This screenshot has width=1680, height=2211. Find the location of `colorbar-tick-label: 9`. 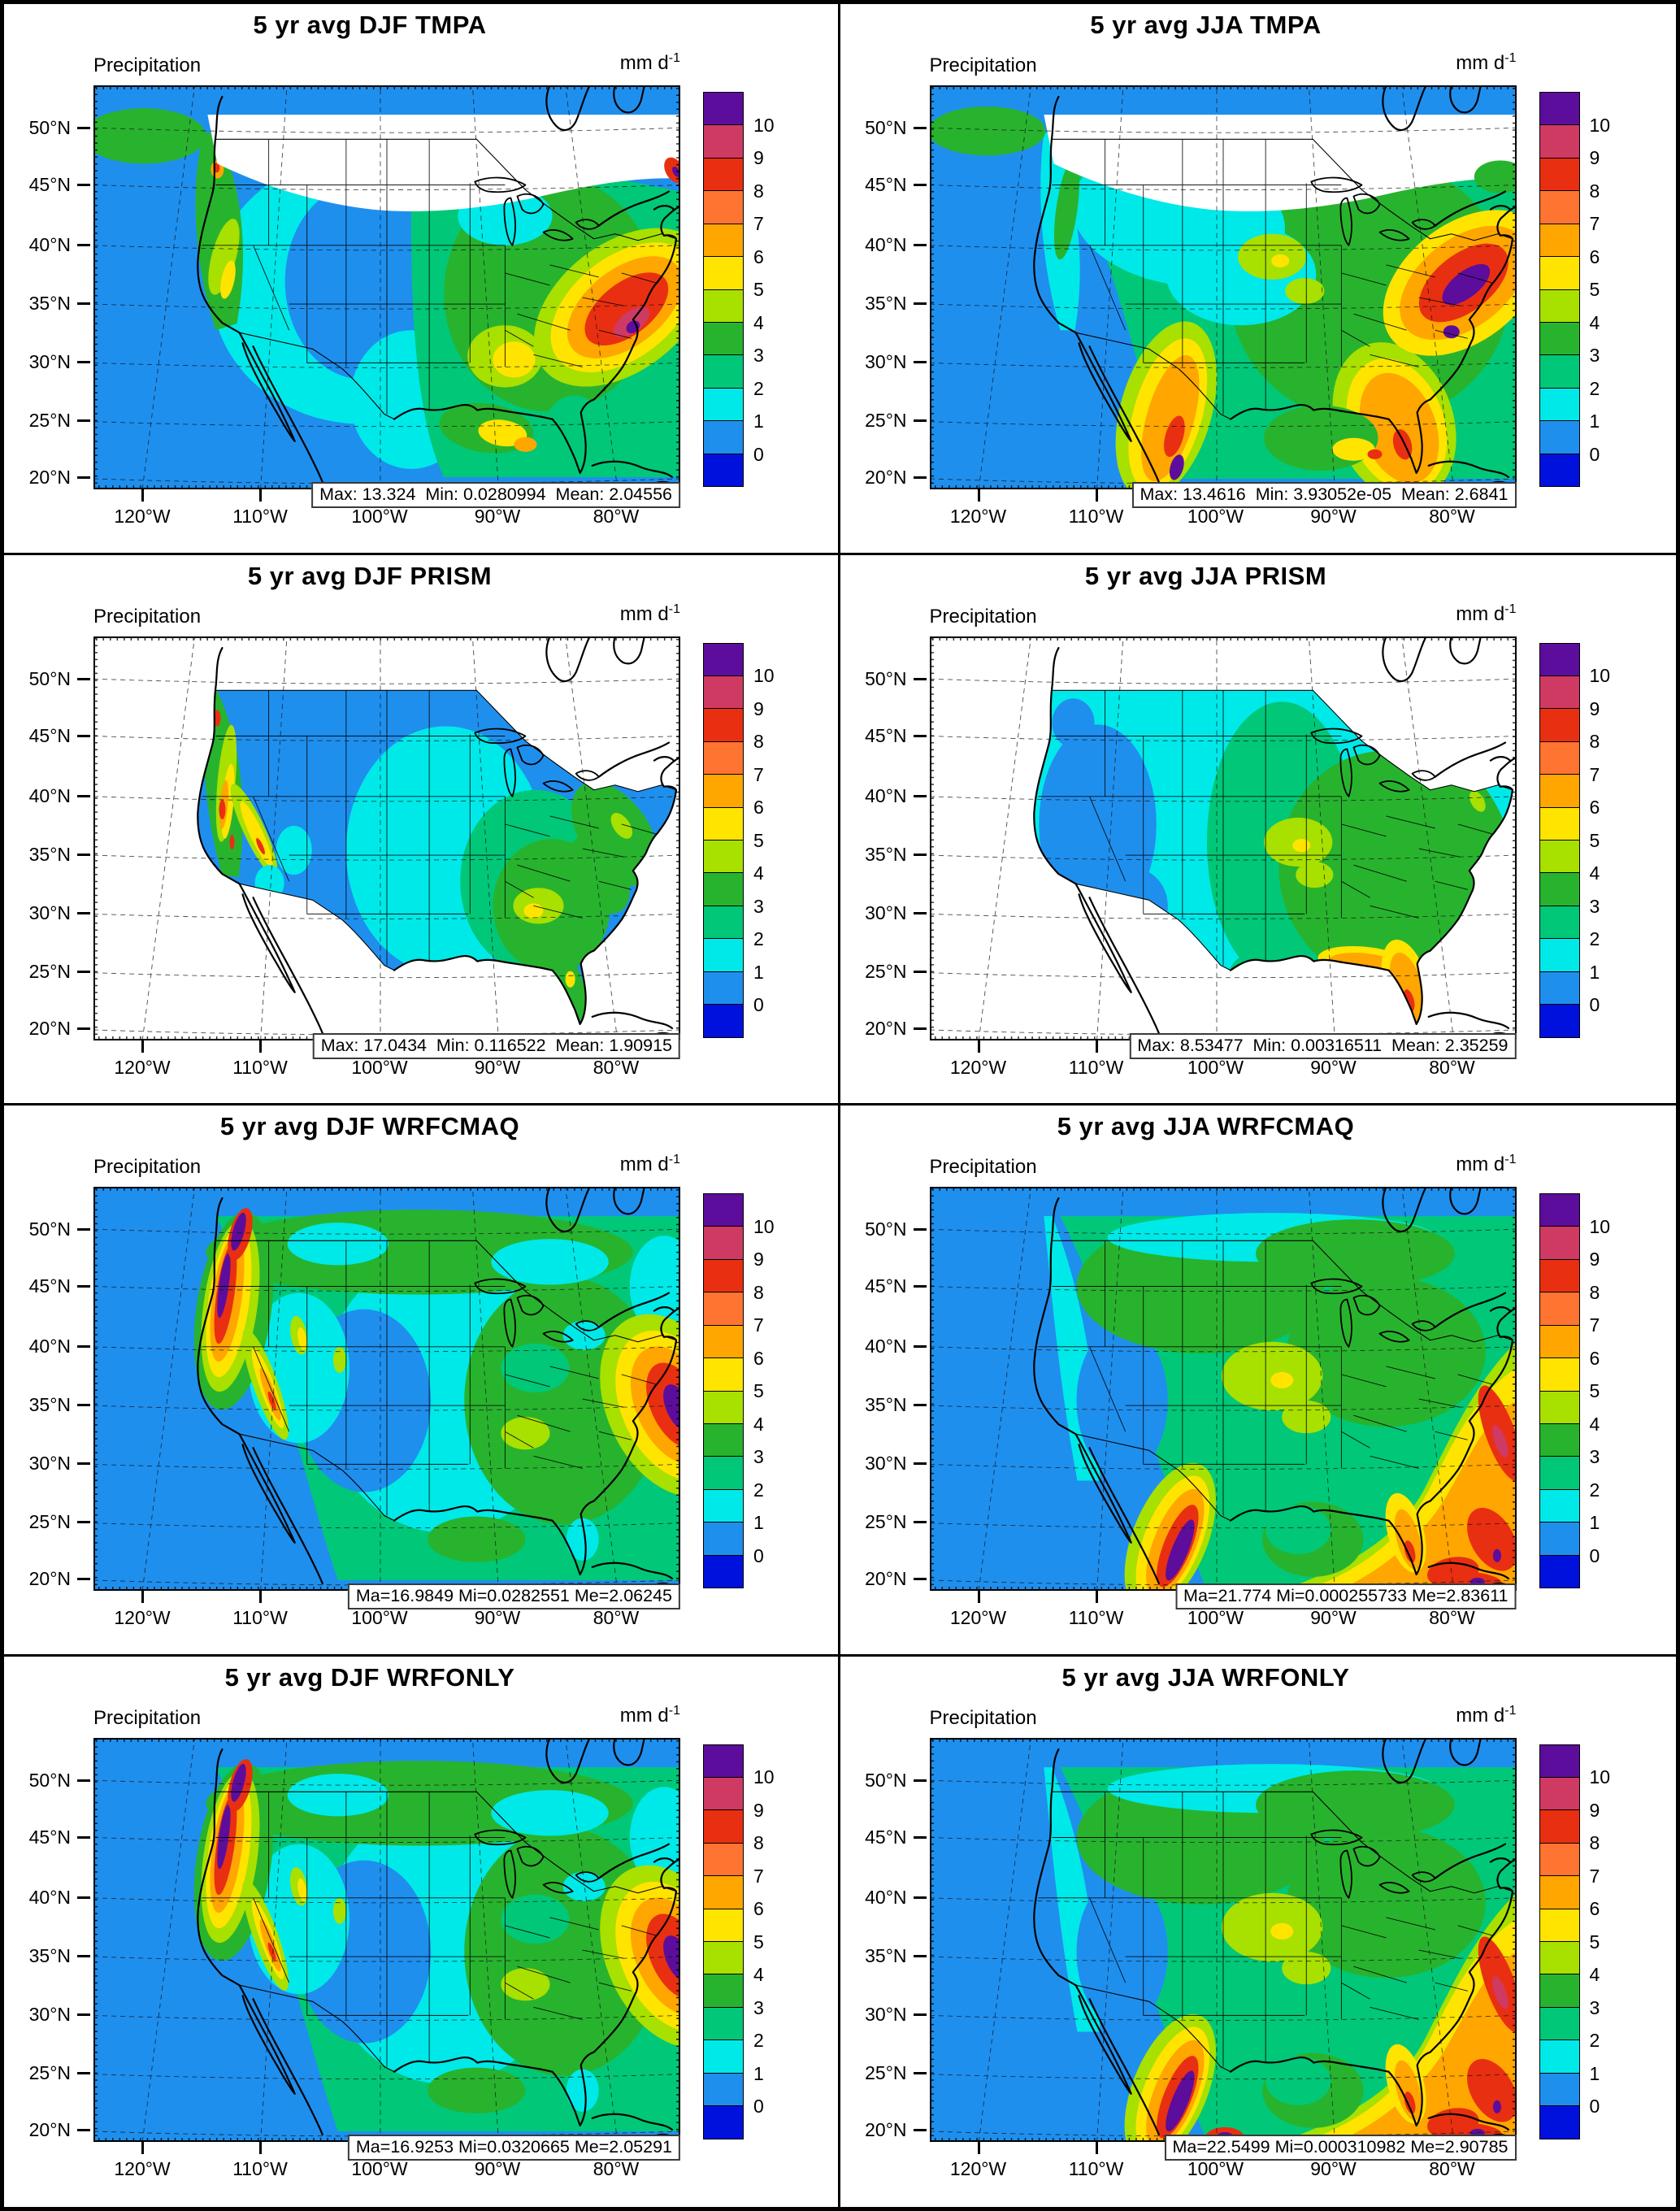

colorbar-tick-label: 9 is located at coordinates (758, 157).